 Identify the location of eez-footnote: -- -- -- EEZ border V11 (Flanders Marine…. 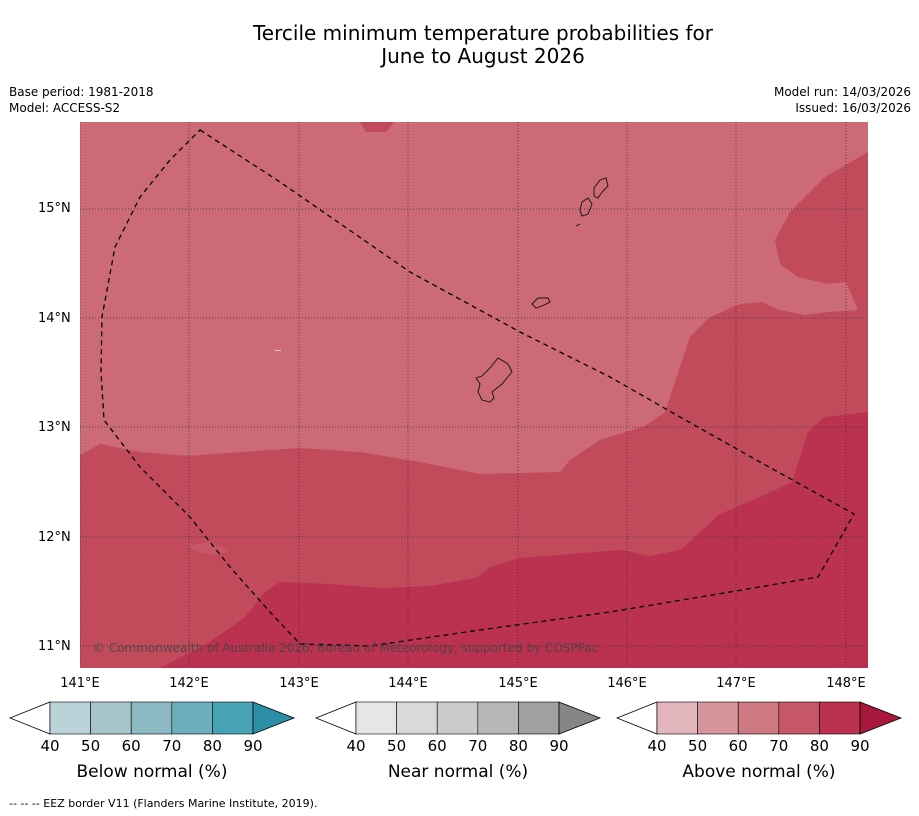
(163, 803).